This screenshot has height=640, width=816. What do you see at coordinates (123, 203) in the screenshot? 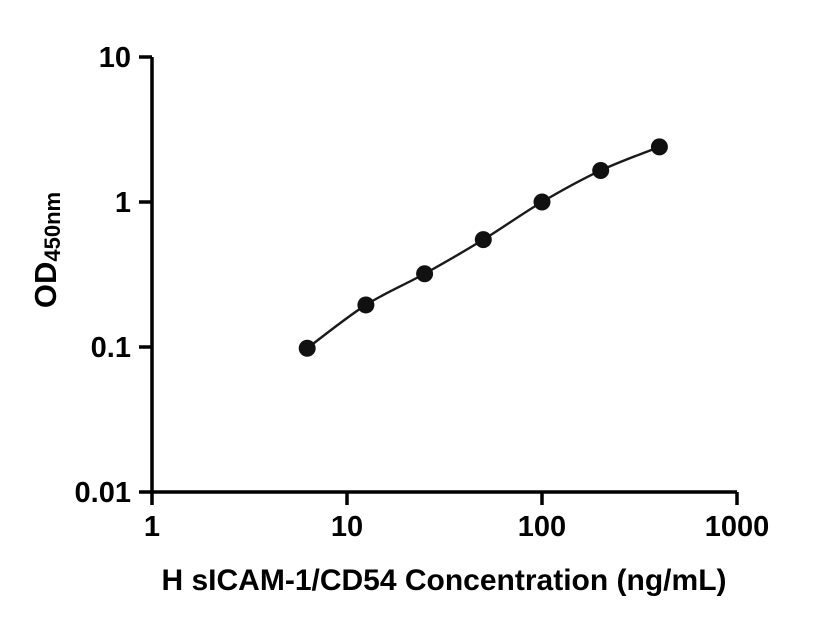
I see `y-tick-label: 1` at bounding box center [123, 203].